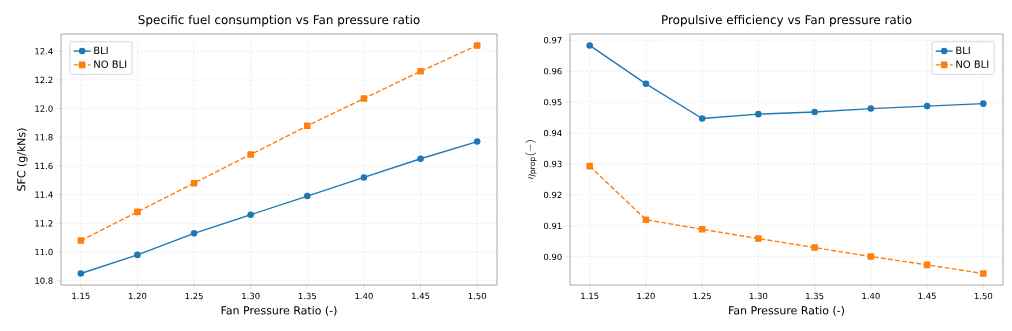  I want to click on y-tick-label: 11.8, so click(44, 137).